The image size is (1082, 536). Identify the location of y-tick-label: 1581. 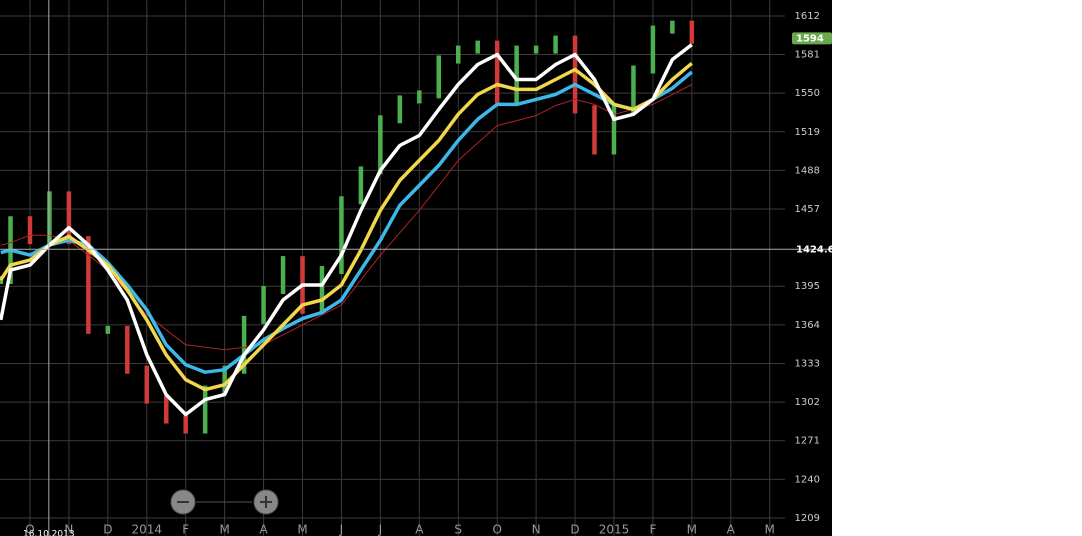
(807, 55).